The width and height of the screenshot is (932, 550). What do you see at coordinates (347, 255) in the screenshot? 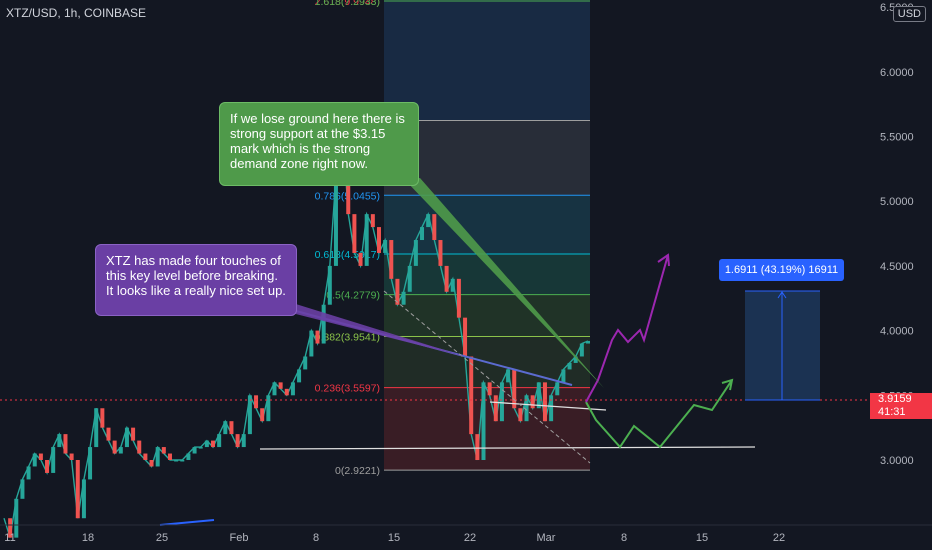
I see `fib-level-label: 0.618(4.5917)` at bounding box center [347, 255].